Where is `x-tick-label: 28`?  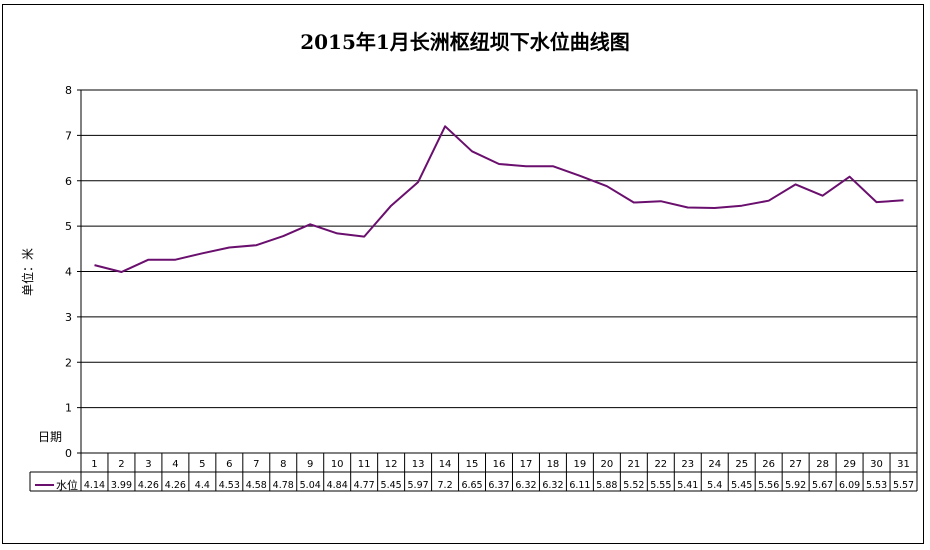 x-tick-label: 28 is located at coordinates (822, 464).